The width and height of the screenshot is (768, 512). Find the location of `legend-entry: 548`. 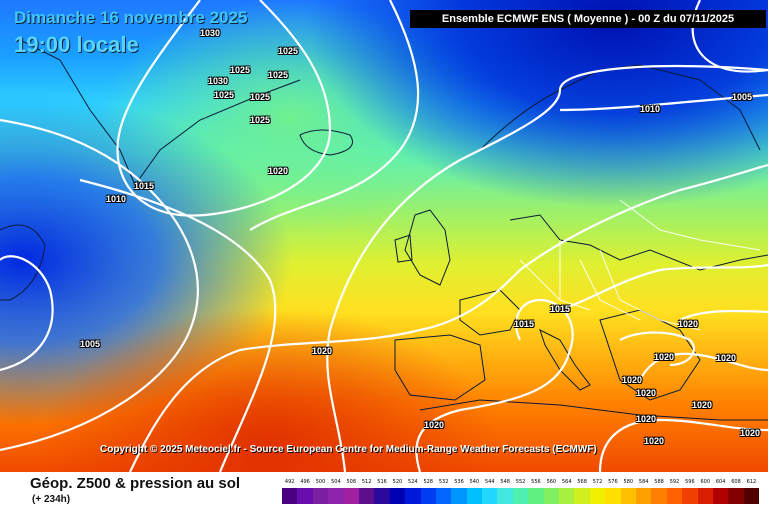

legend-entry: 548 is located at coordinates (505, 491).